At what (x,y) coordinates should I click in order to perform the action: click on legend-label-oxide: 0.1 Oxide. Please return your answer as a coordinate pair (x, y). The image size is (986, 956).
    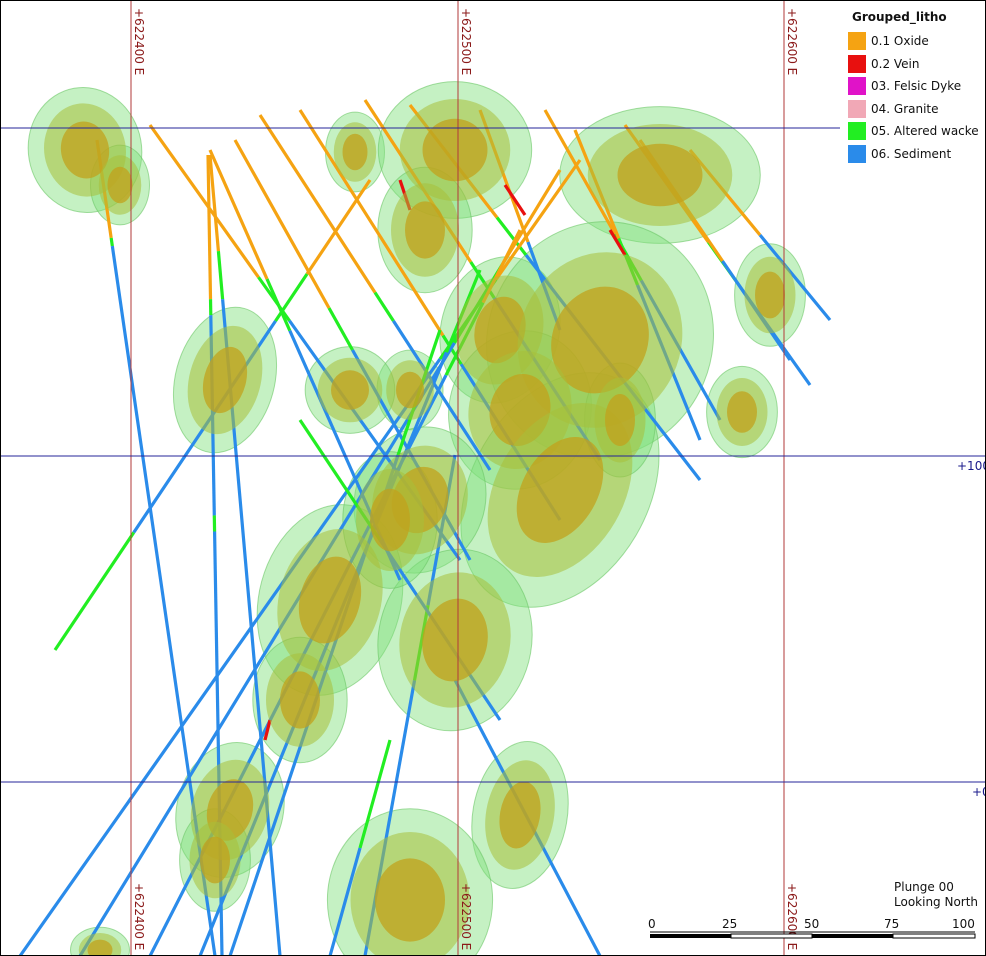
    Looking at the image, I should click on (900, 41).